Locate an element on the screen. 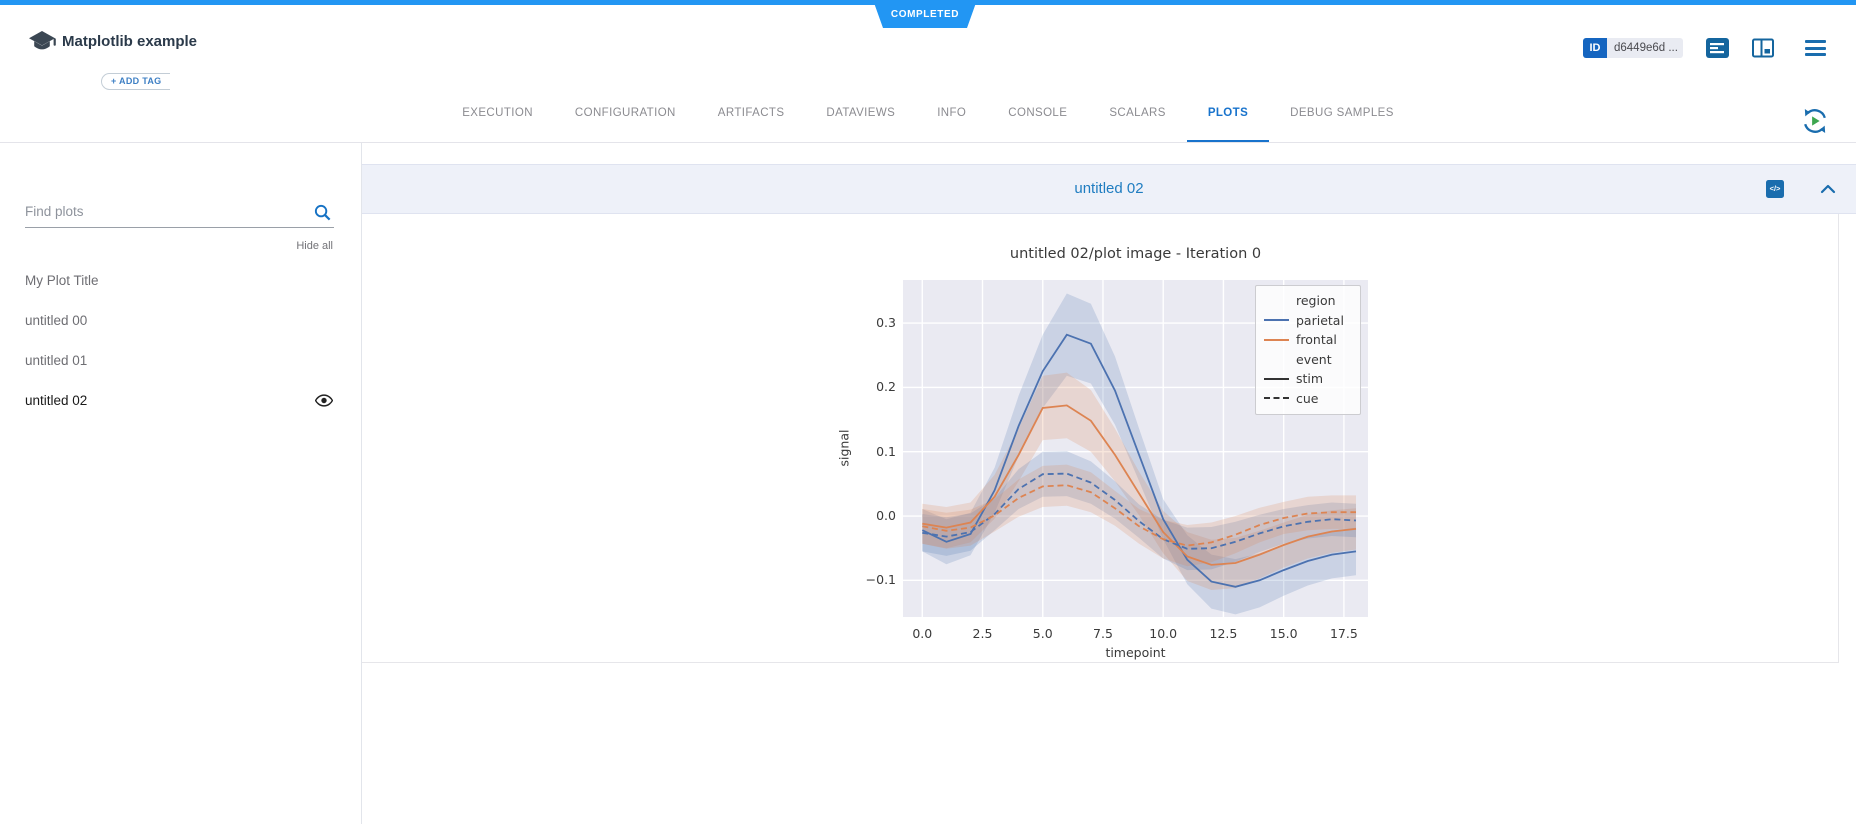  id-badge: ID is located at coordinates (1595, 48).